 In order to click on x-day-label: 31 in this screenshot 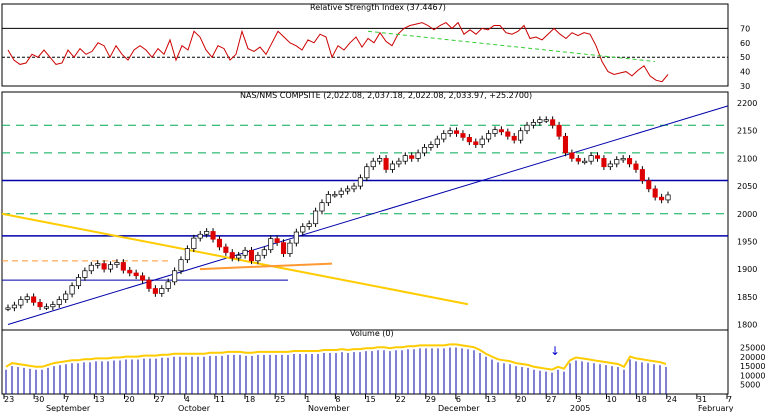, I will do `click(702, 399)`.